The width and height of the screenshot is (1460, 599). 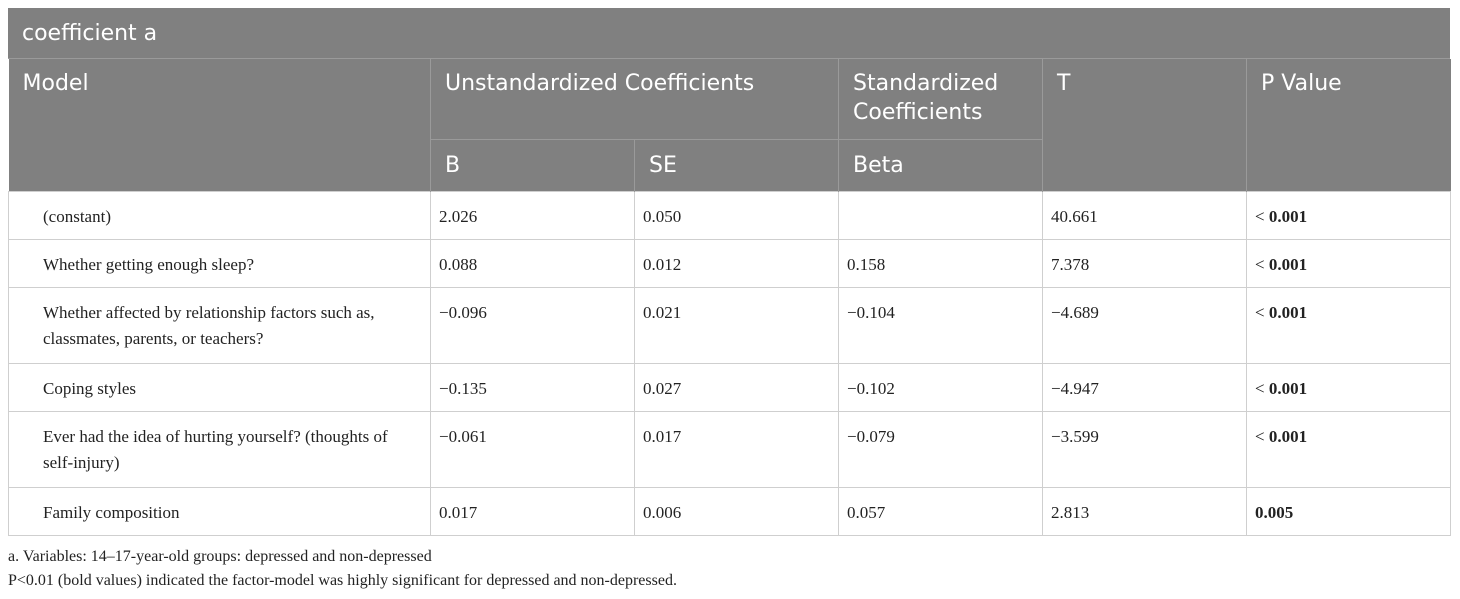 What do you see at coordinates (940, 215) in the screenshot?
I see `beta-cell` at bounding box center [940, 215].